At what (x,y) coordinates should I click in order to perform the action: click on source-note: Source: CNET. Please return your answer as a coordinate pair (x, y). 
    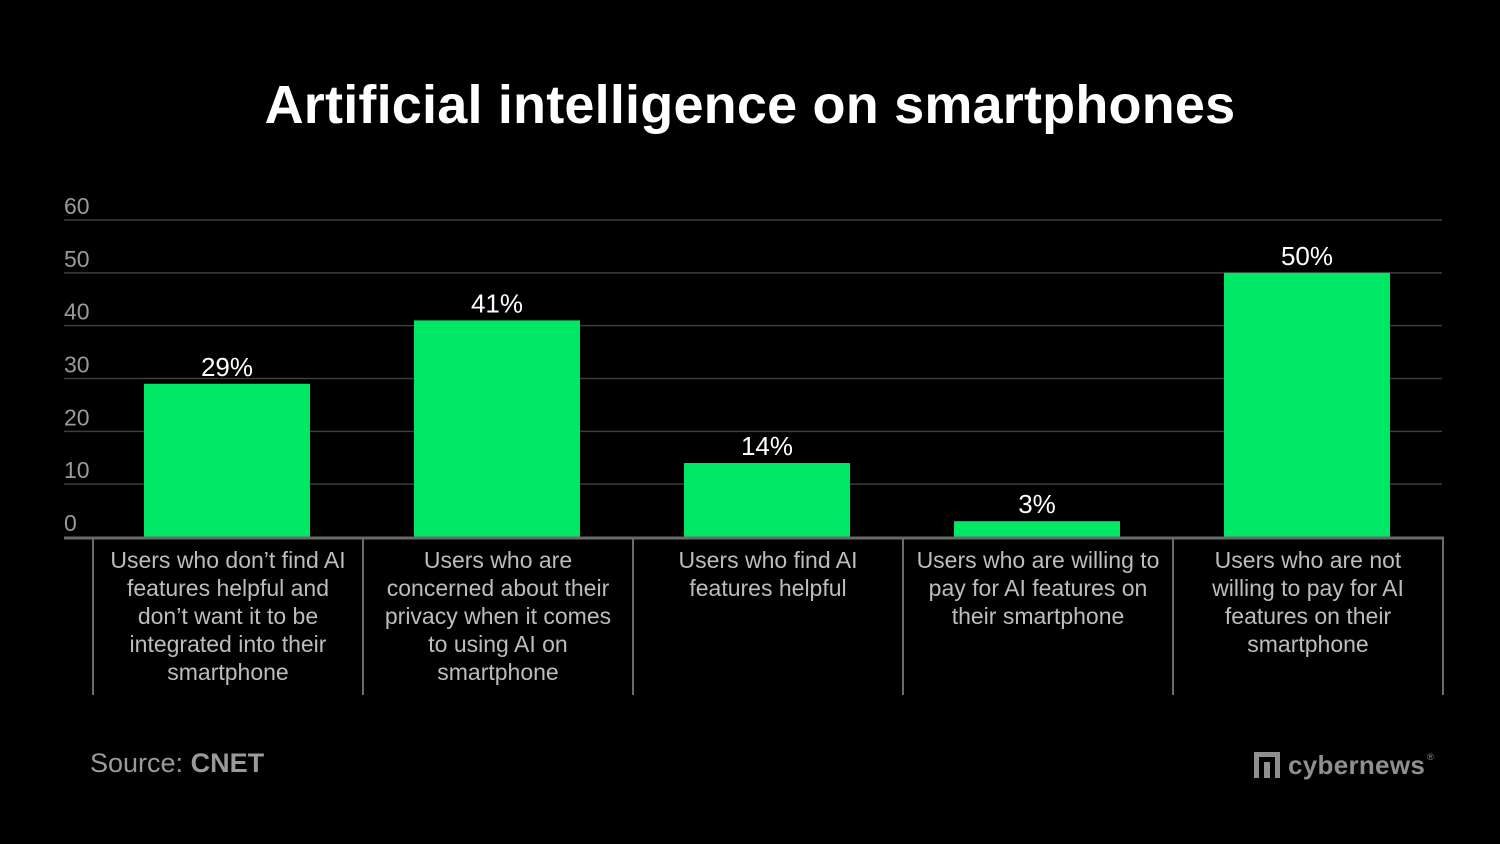
    Looking at the image, I should click on (177, 763).